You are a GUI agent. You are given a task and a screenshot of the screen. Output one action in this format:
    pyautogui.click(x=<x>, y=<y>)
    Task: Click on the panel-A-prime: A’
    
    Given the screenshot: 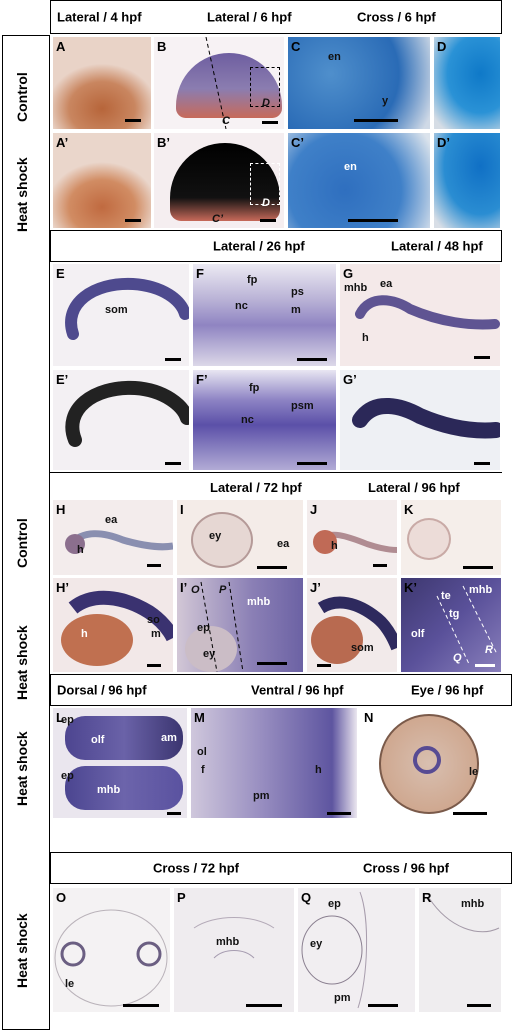 What is the action you would take?
    pyautogui.click(x=102, y=180)
    